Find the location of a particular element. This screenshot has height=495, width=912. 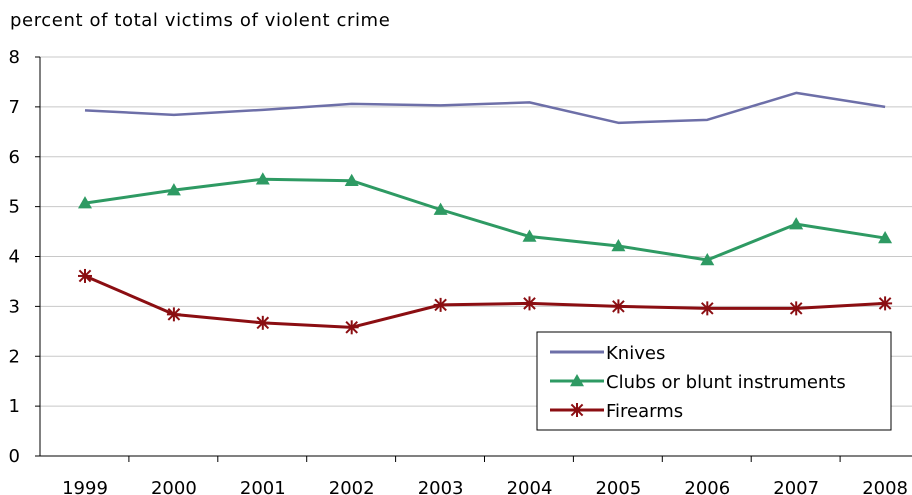

x-tick-label: 2004 is located at coordinates (530, 486).